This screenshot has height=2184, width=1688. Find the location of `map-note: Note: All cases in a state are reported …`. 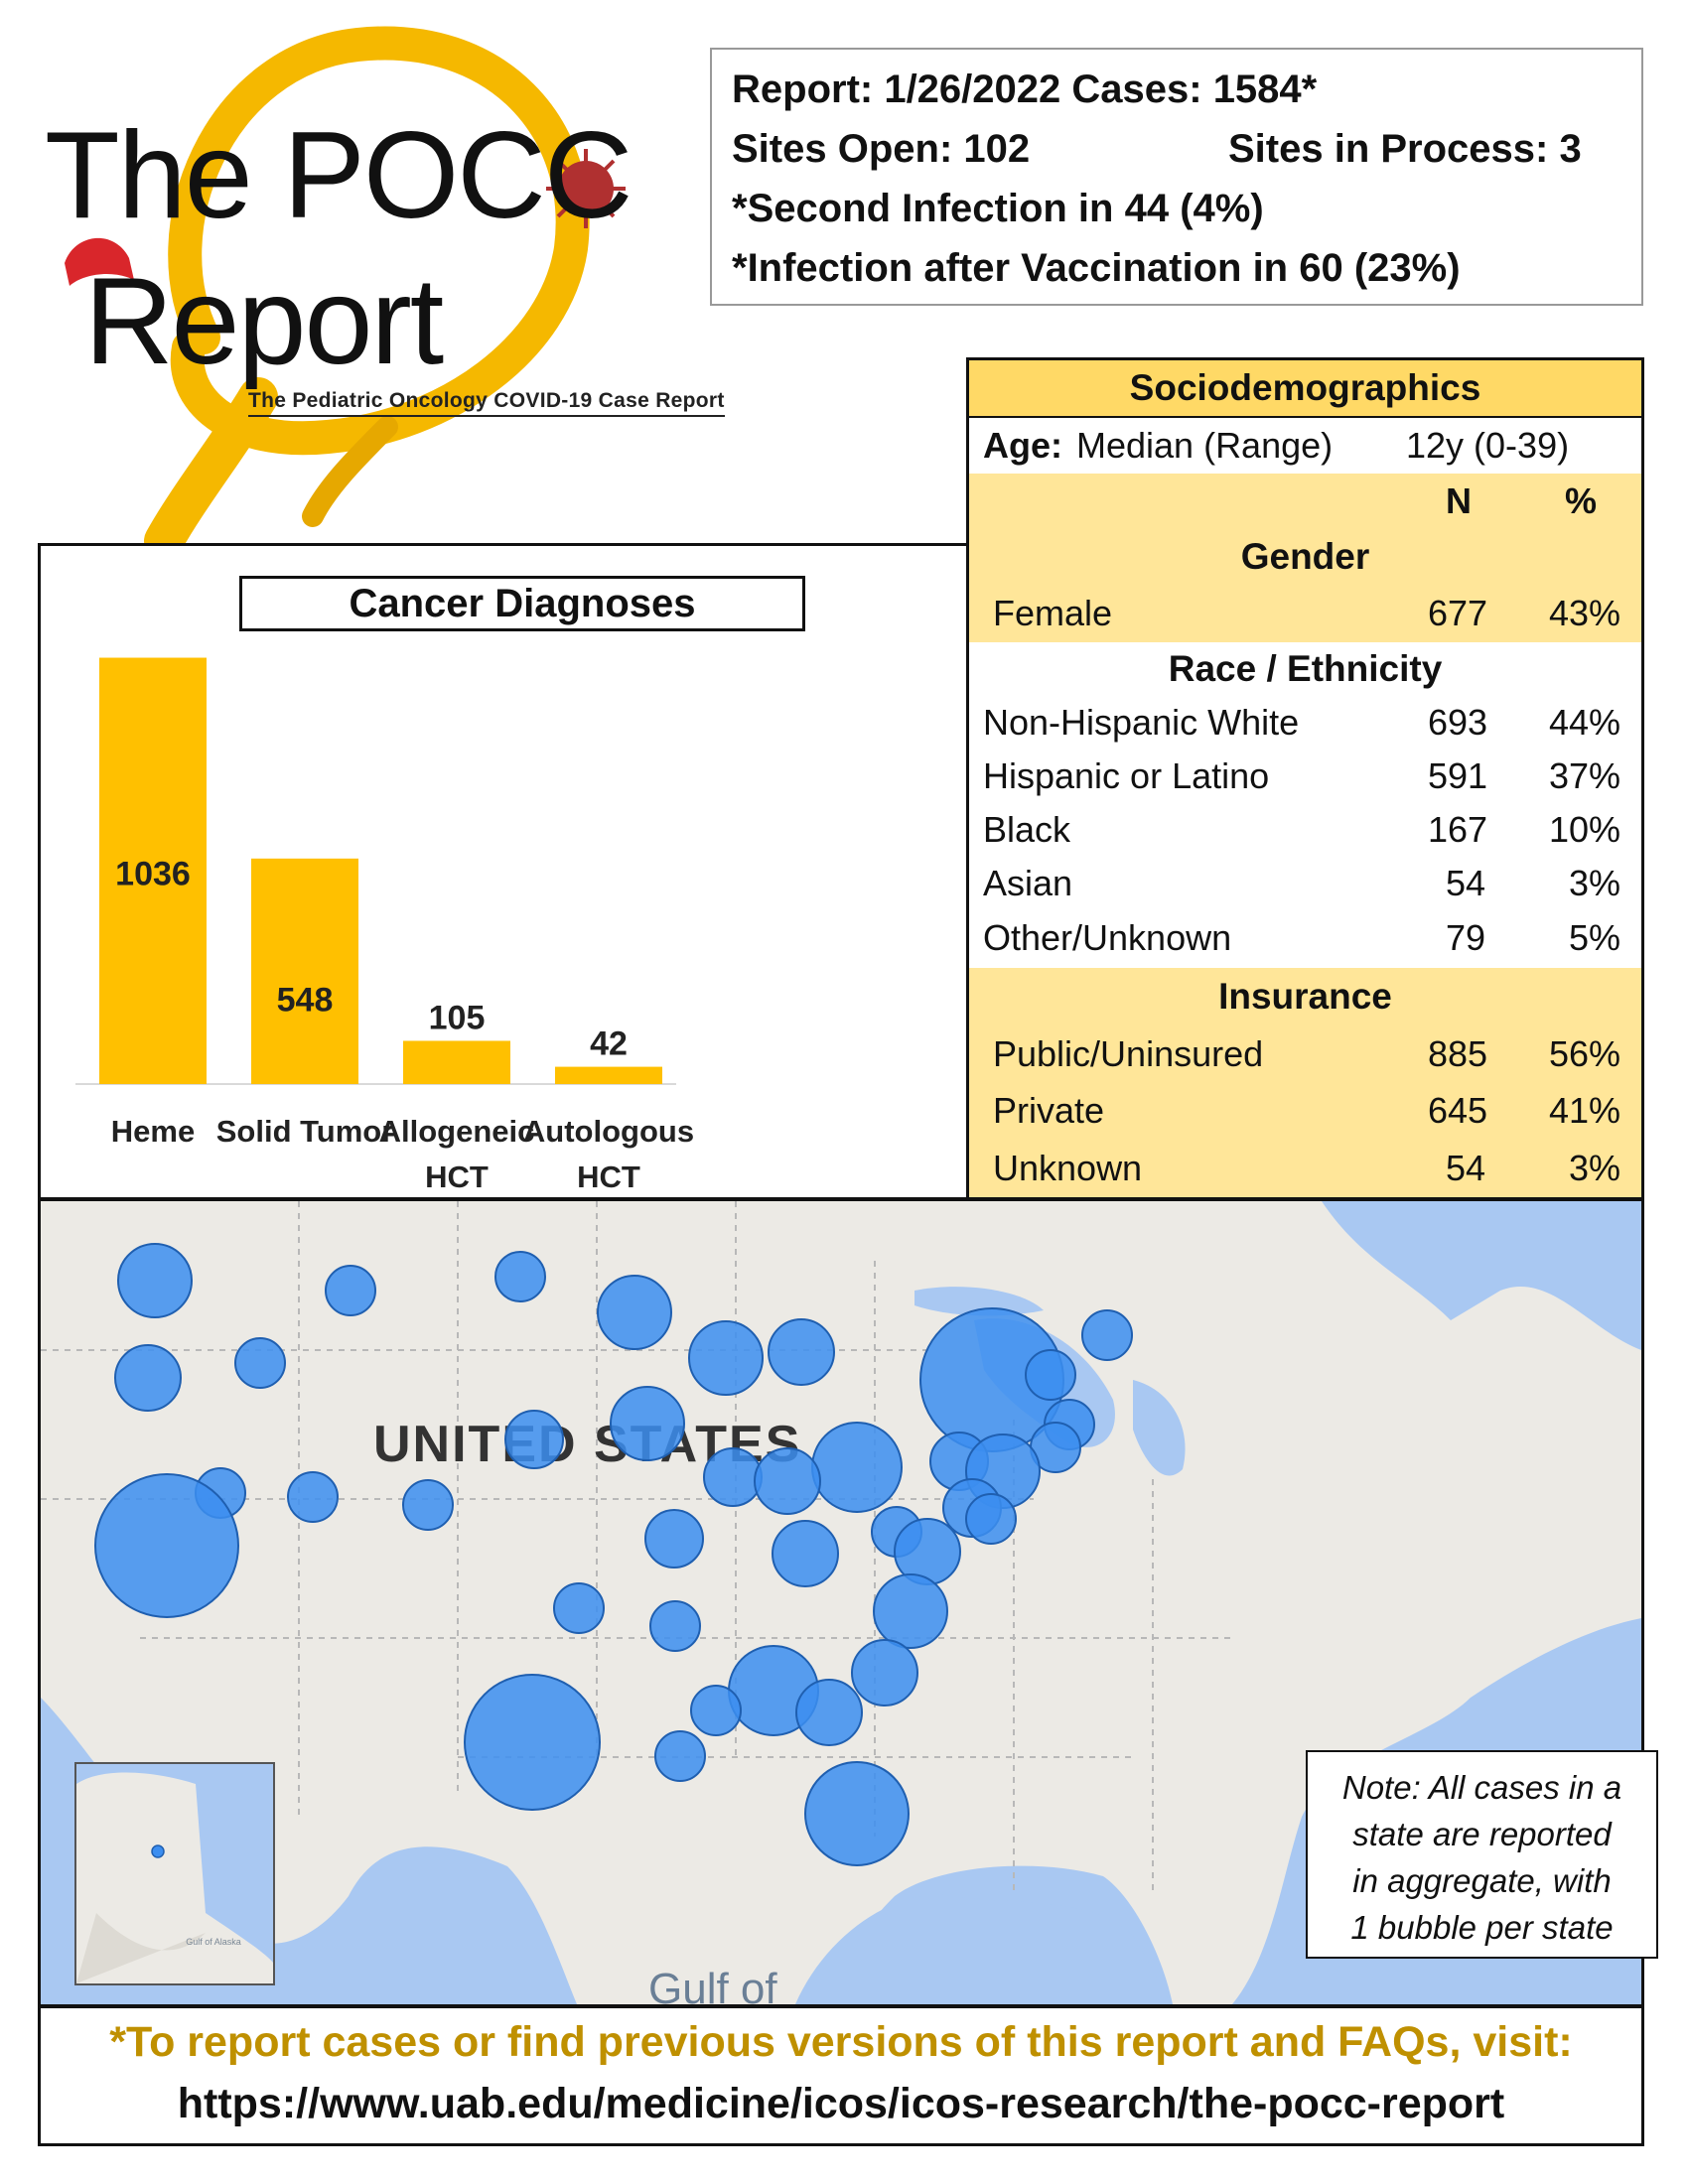

map-note: Note: All cases in a state are reported … is located at coordinates (1482, 1854).